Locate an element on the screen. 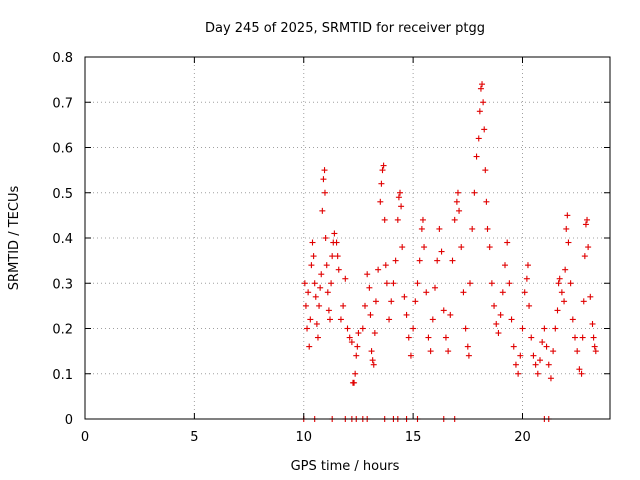  x-tick-label: 15 is located at coordinates (413, 437).